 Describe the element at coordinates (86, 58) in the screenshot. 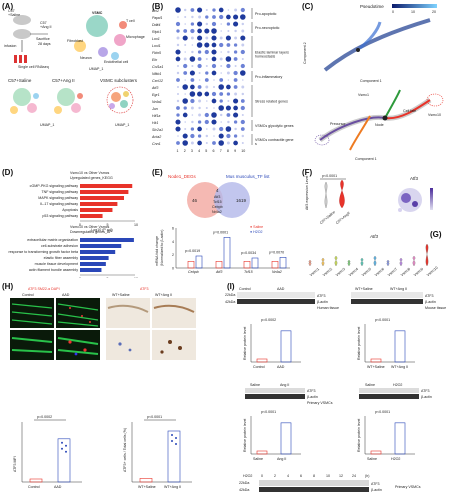

I see `svg-text: Neuron` at that location.